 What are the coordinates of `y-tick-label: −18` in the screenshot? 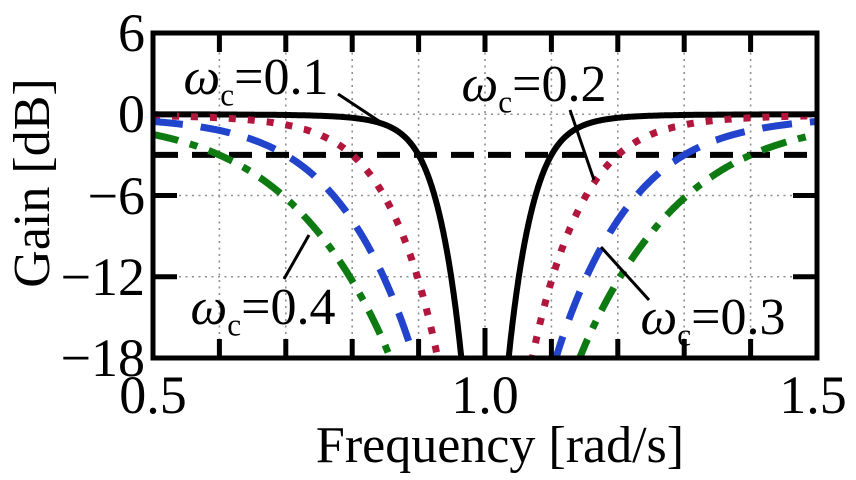 It's located at (102, 358).